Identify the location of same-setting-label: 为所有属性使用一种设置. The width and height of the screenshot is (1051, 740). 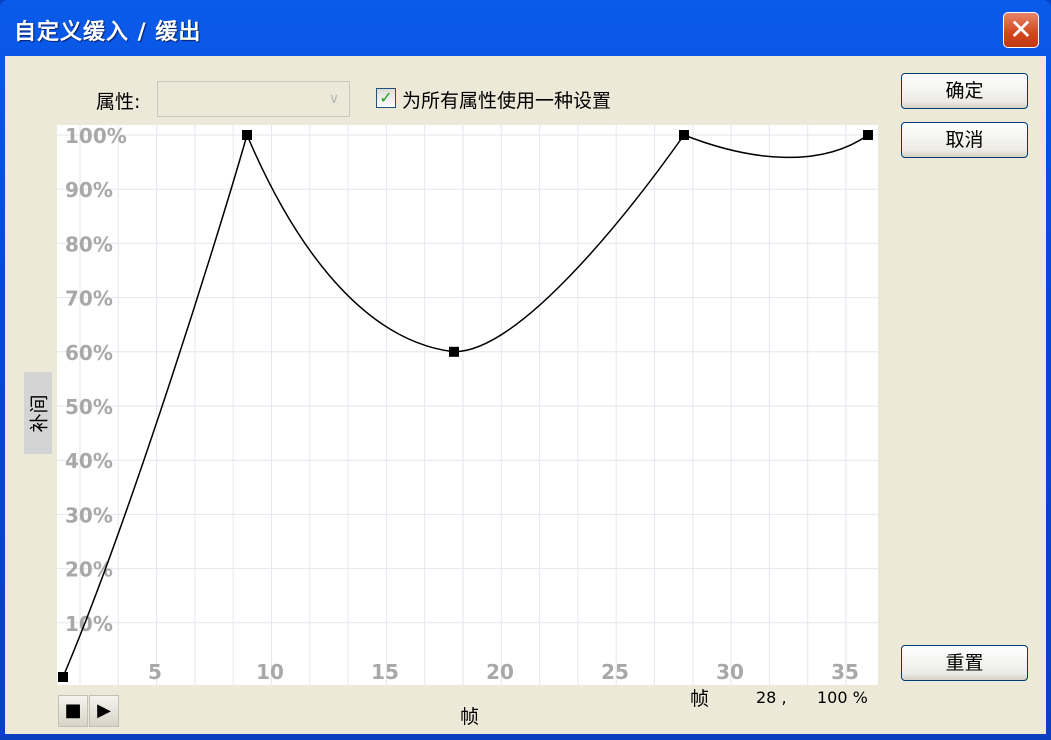
(507, 101).